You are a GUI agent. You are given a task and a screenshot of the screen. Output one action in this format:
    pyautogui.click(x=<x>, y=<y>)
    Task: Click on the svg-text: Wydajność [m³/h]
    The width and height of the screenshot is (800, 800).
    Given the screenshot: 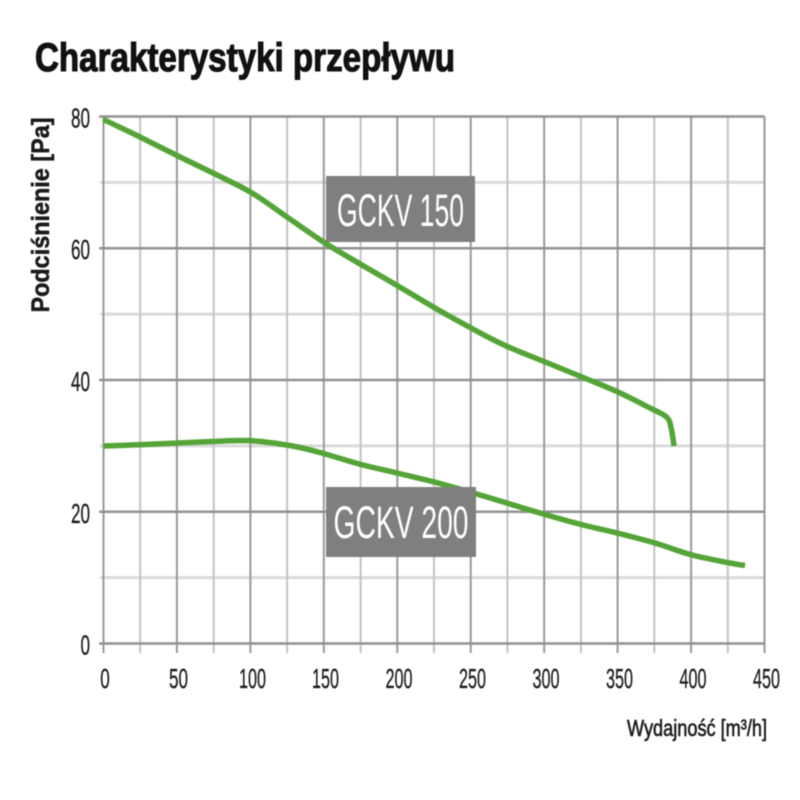 What is the action you would take?
    pyautogui.click(x=697, y=728)
    